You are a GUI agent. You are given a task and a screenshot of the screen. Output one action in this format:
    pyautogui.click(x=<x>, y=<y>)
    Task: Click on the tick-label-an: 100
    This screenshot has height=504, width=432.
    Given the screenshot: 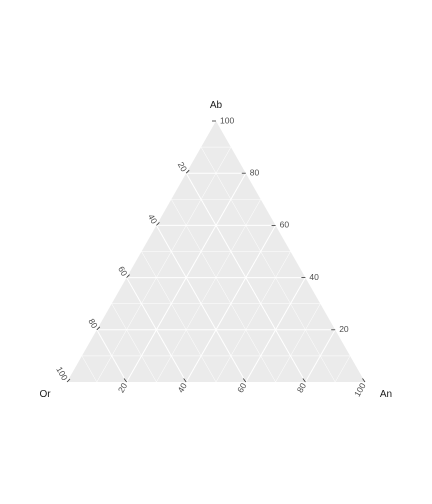 What is the action you would take?
    pyautogui.click(x=360, y=390)
    